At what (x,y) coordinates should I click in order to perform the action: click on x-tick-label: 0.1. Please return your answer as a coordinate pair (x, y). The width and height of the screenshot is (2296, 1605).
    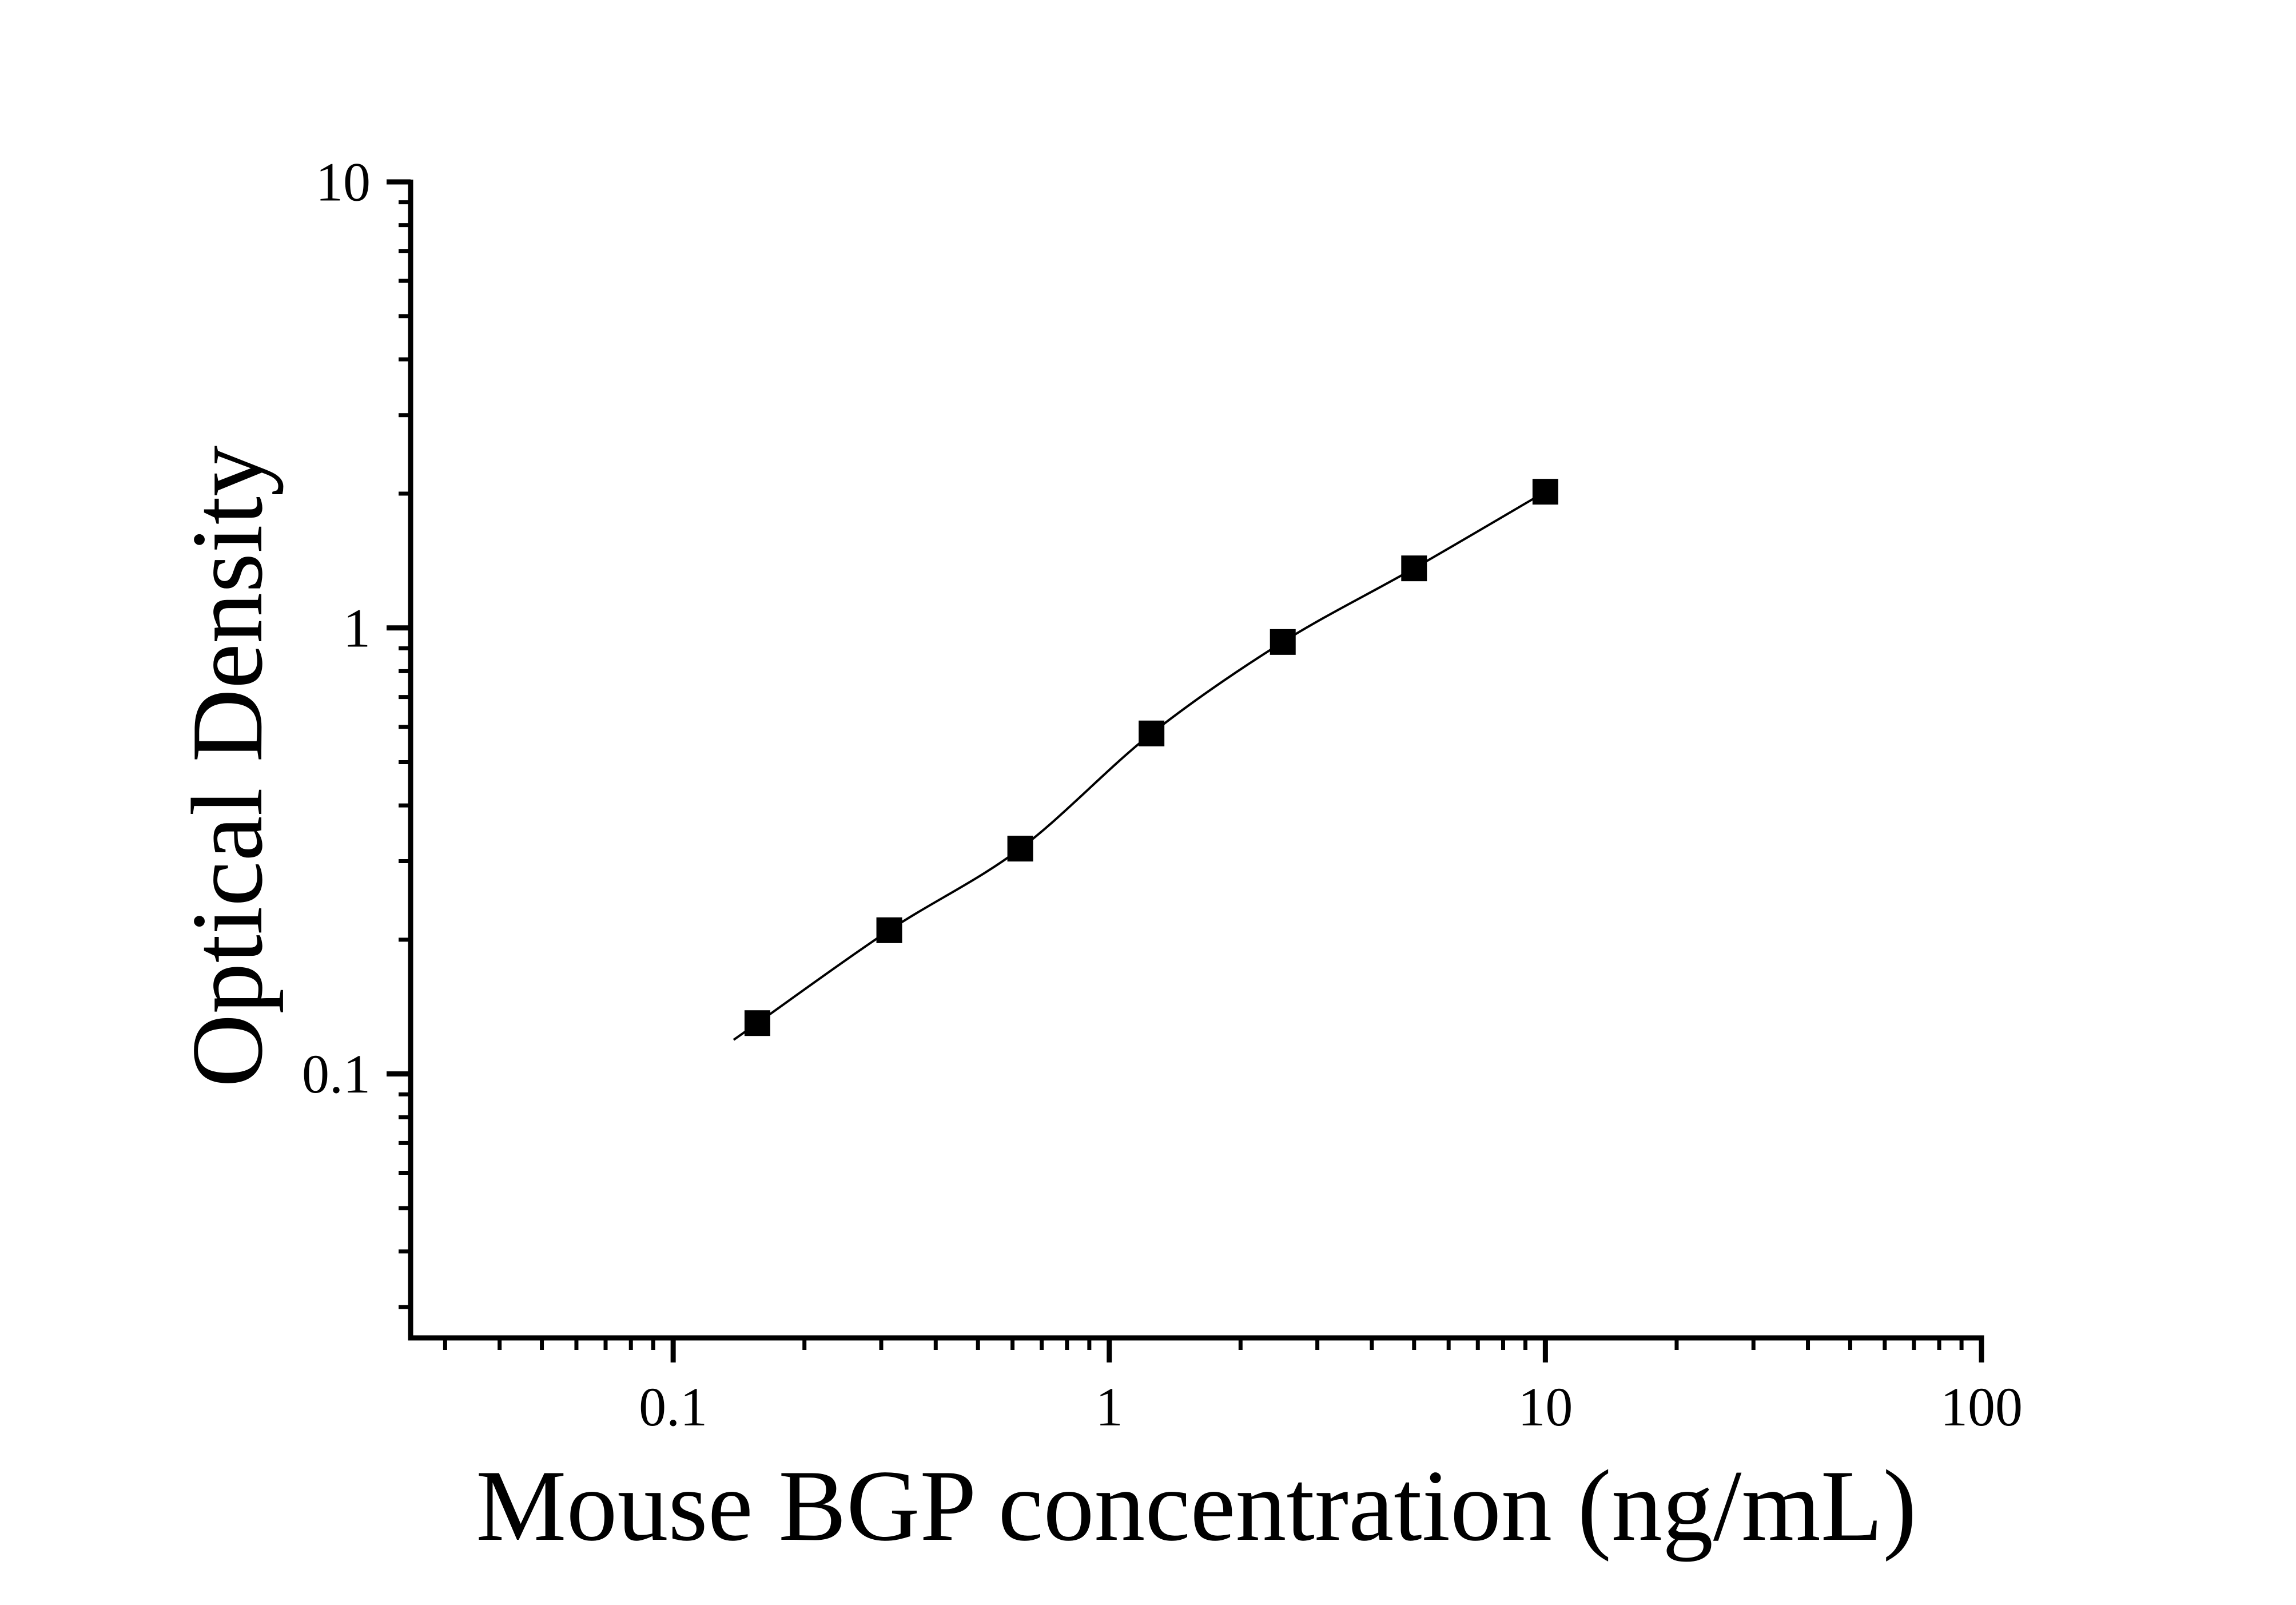
    Looking at the image, I should click on (673, 1406).